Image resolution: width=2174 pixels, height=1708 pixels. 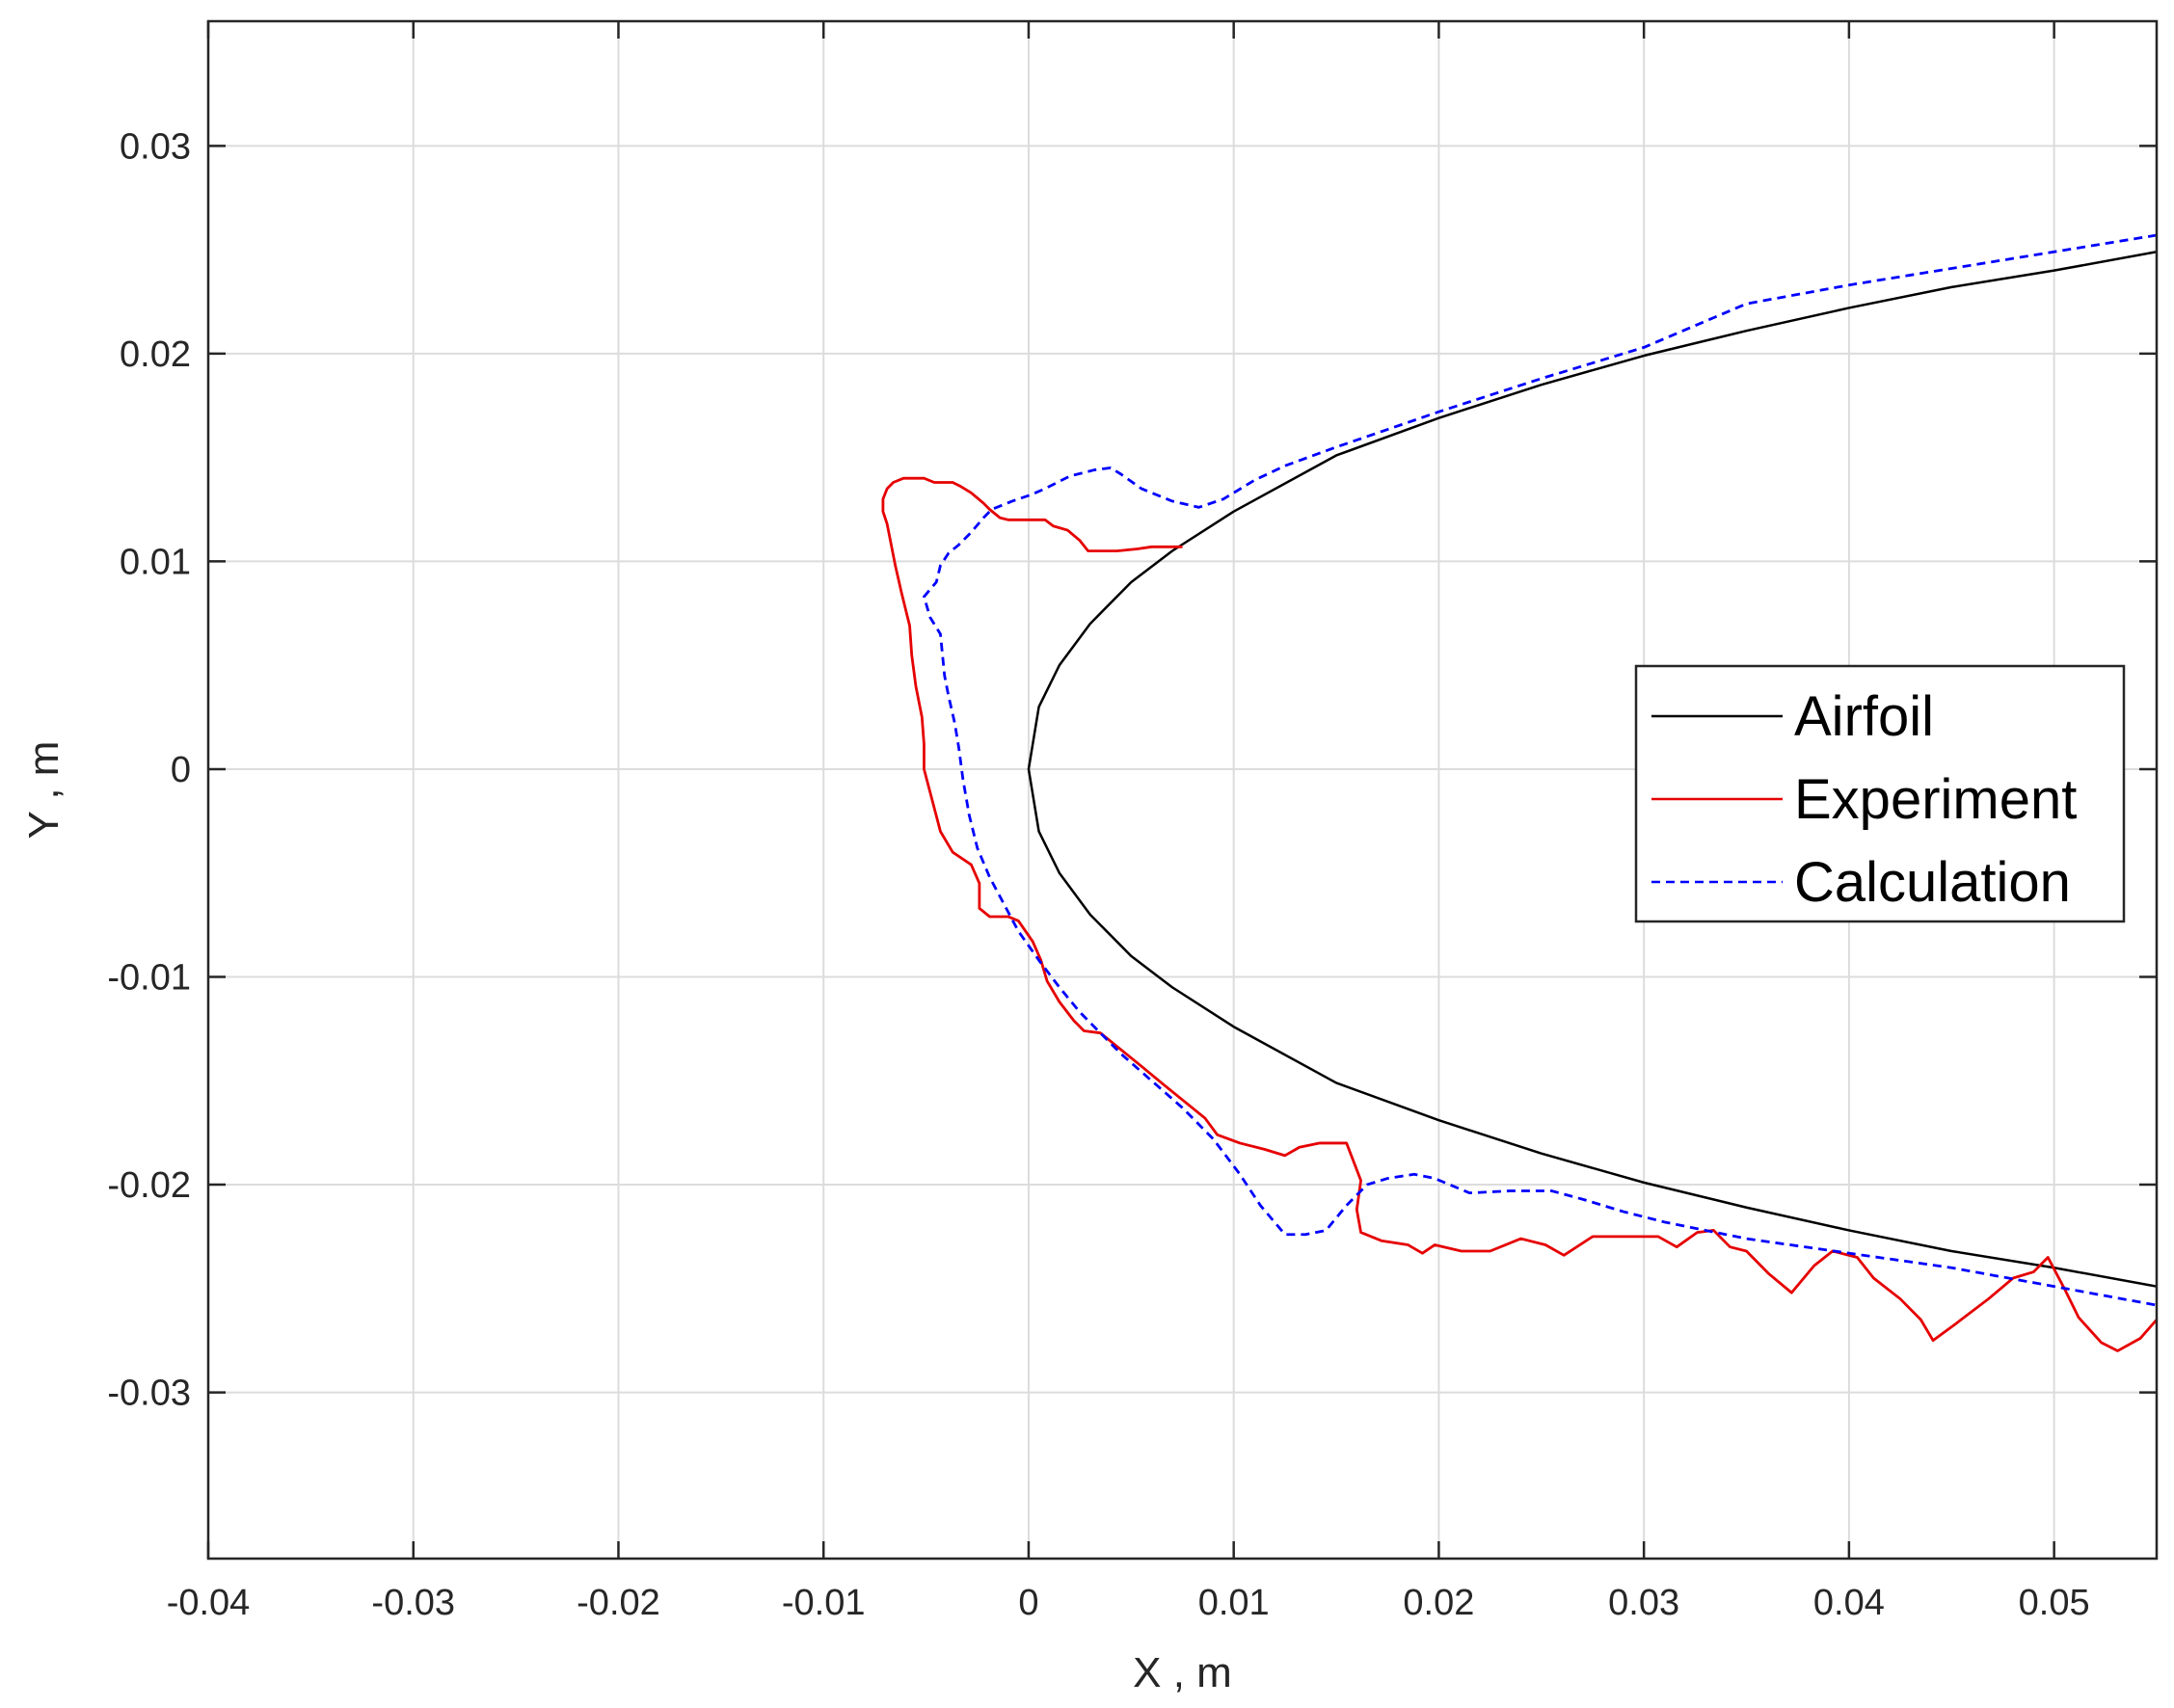 What do you see at coordinates (1864, 716) in the screenshot?
I see `legend-label-airfoil: Airfoil` at bounding box center [1864, 716].